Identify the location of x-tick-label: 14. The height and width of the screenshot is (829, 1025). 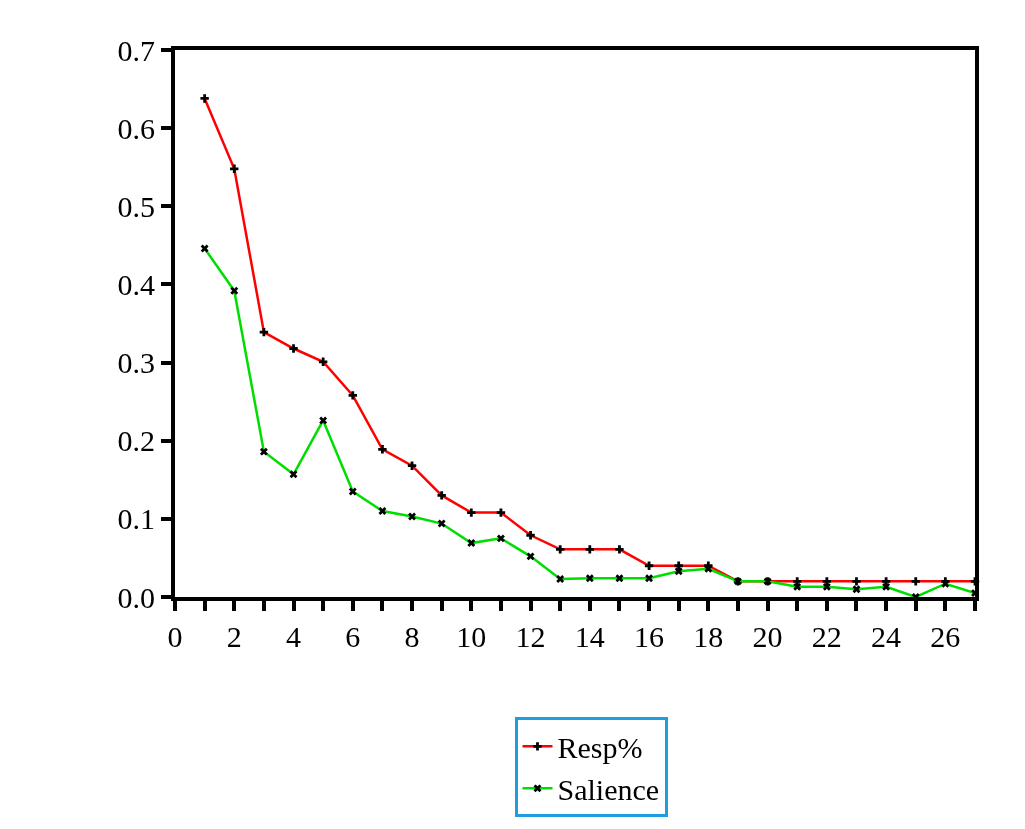
(589, 636).